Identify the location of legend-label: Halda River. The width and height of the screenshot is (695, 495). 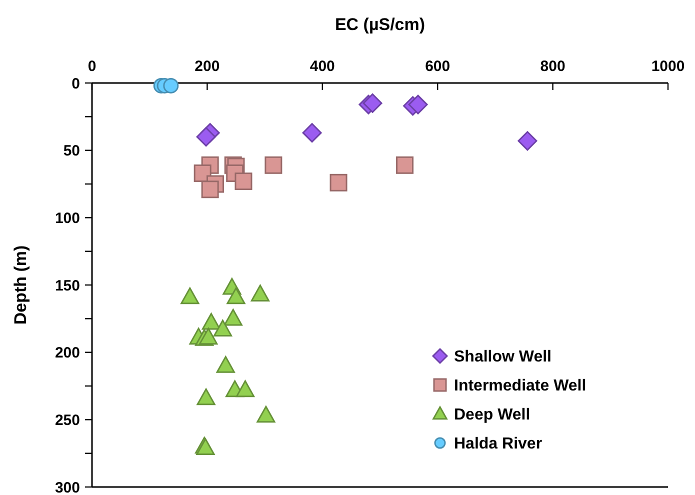
(498, 444).